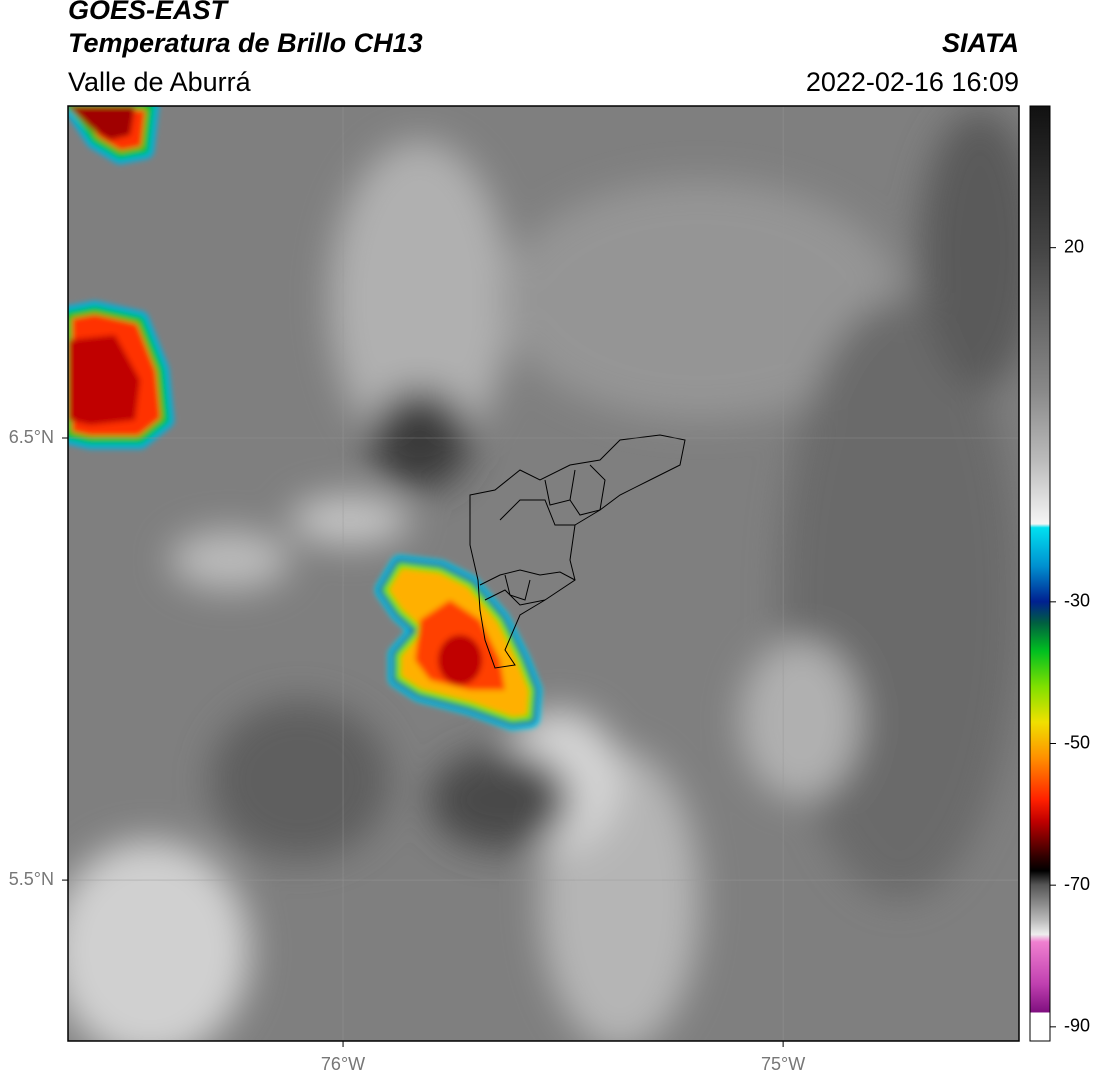 The width and height of the screenshot is (1094, 1078). What do you see at coordinates (577, 551) in the screenshot?
I see `municipality-outlines` at bounding box center [577, 551].